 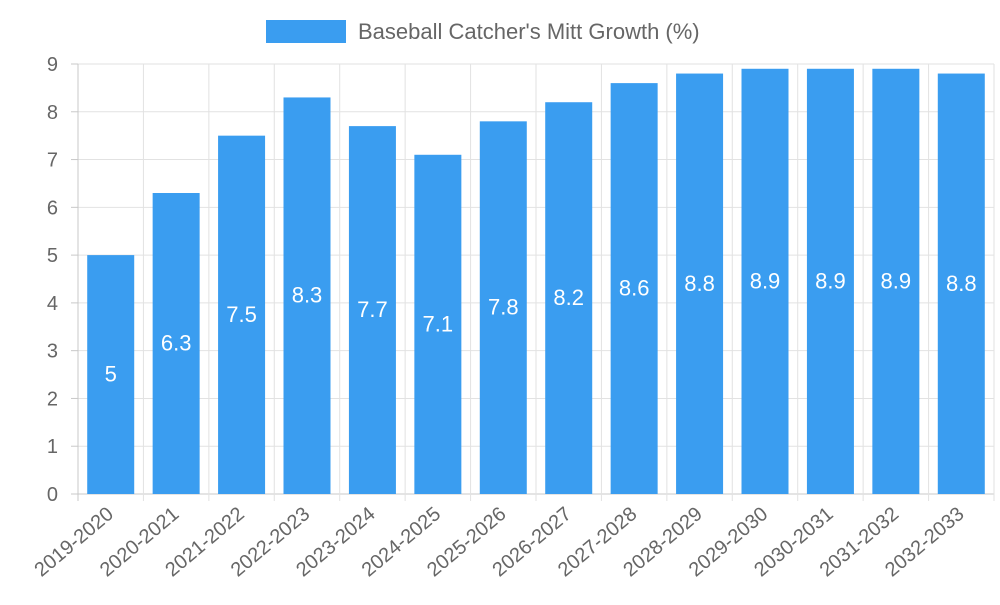 What do you see at coordinates (52, 399) in the screenshot?
I see `y-tick-label: 2` at bounding box center [52, 399].